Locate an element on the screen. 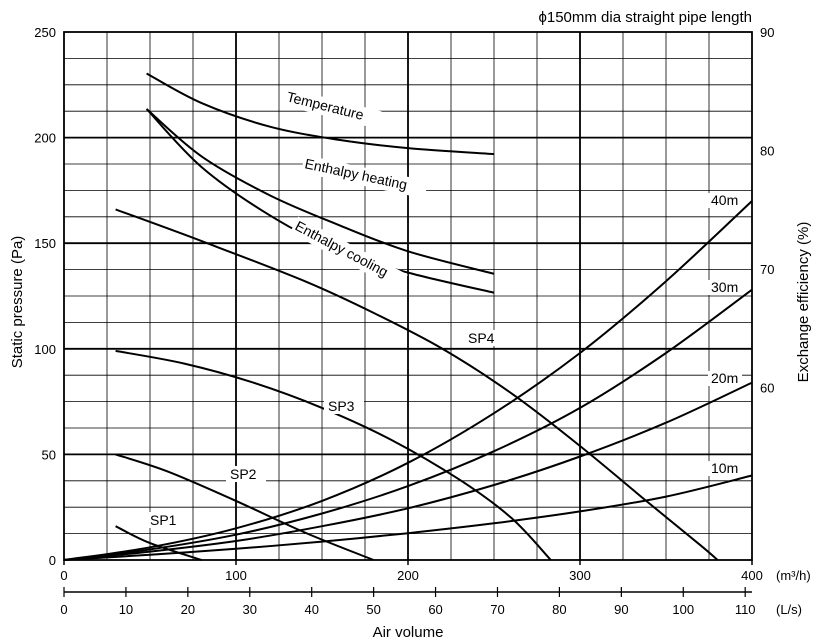  ls-tick-label: 10 is located at coordinates (126, 609).